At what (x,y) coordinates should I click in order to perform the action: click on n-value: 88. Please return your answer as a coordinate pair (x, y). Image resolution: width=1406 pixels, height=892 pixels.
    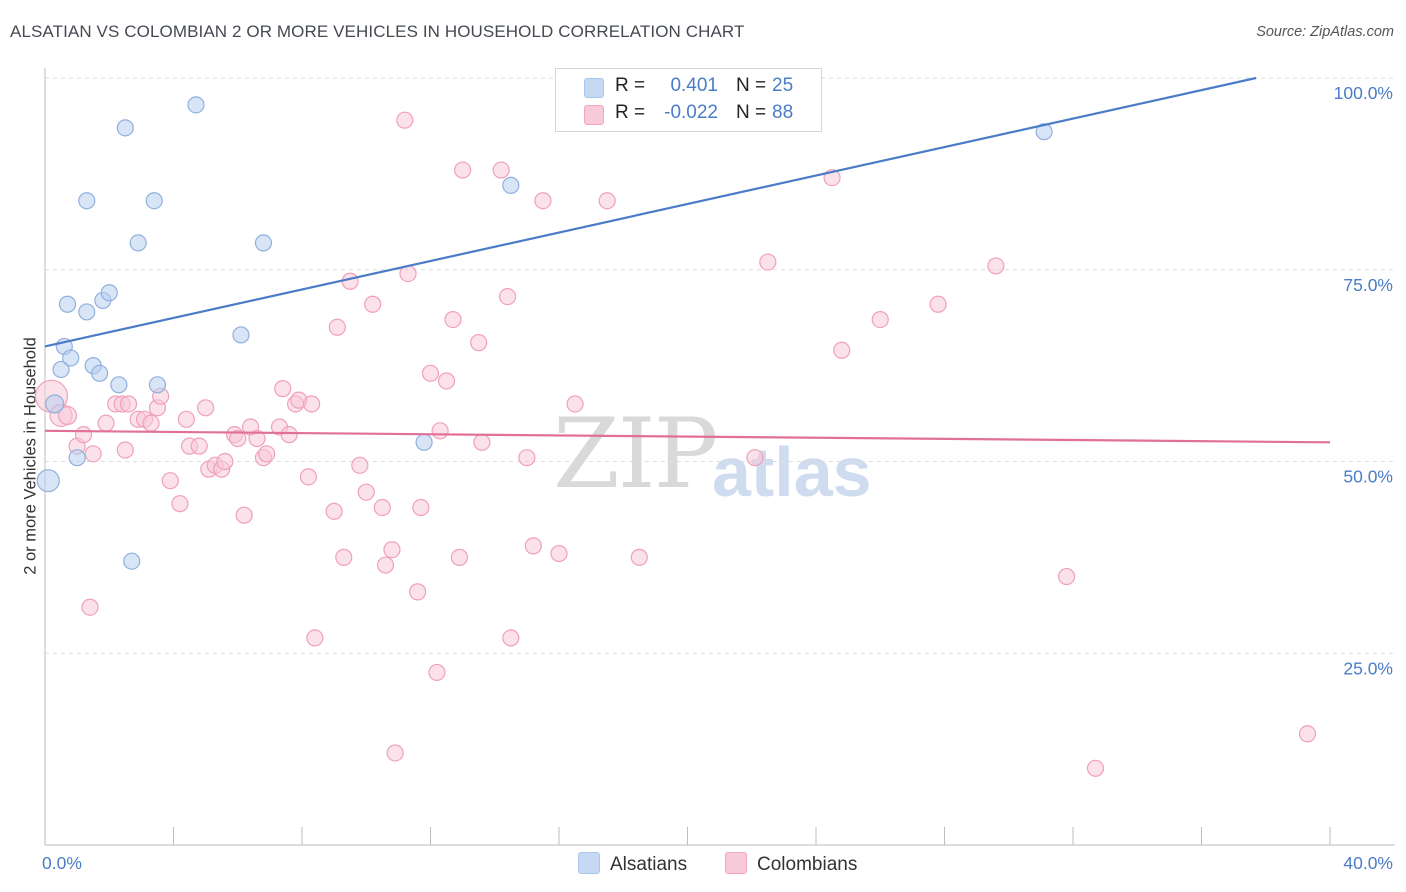
    Looking at the image, I should click on (783, 112).